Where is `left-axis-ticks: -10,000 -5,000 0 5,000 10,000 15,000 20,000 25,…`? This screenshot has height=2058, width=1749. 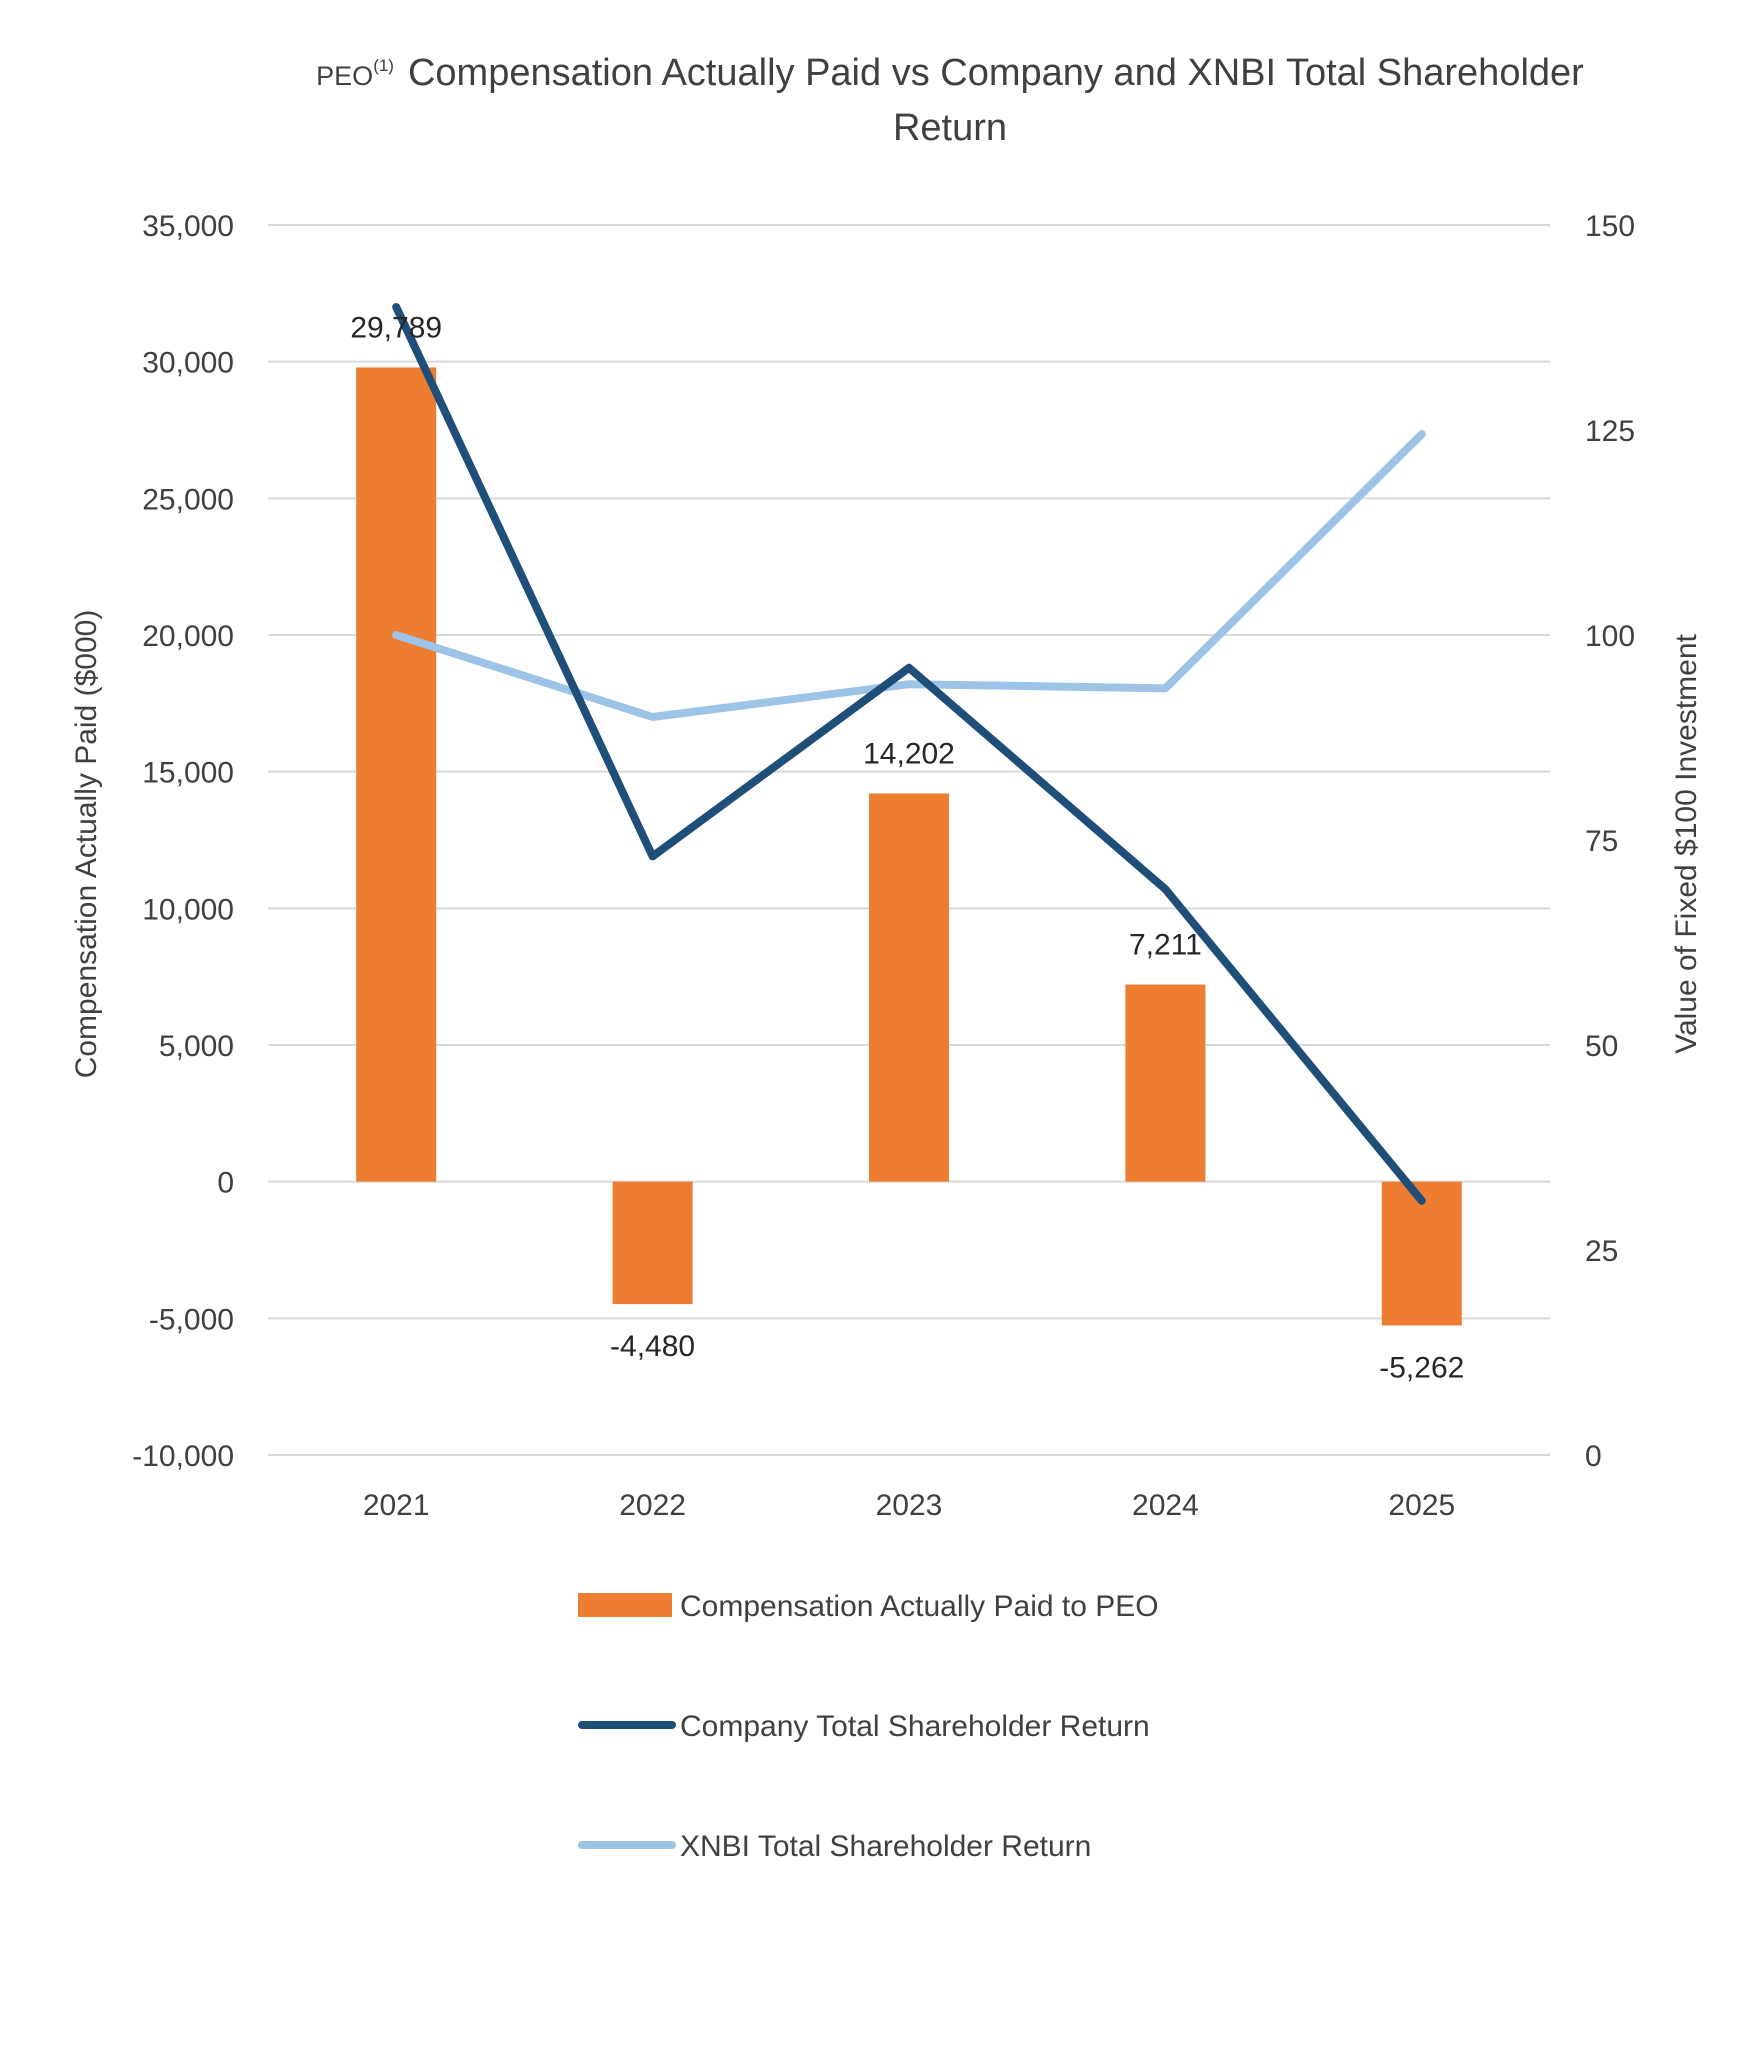
left-axis-ticks: -10,000 -5,000 0 5,000 10,000 15,000 20,000 25,… is located at coordinates (183, 841).